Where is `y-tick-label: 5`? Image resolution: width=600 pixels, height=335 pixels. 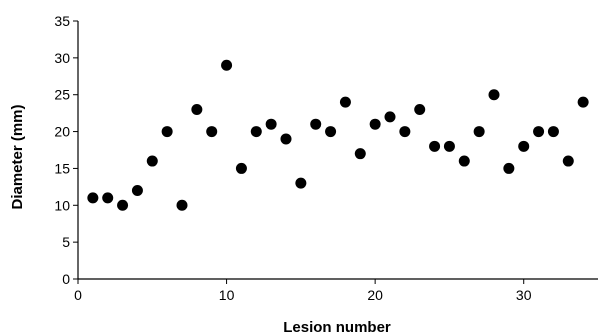
y-tick-label: 5 is located at coordinates (66, 242).